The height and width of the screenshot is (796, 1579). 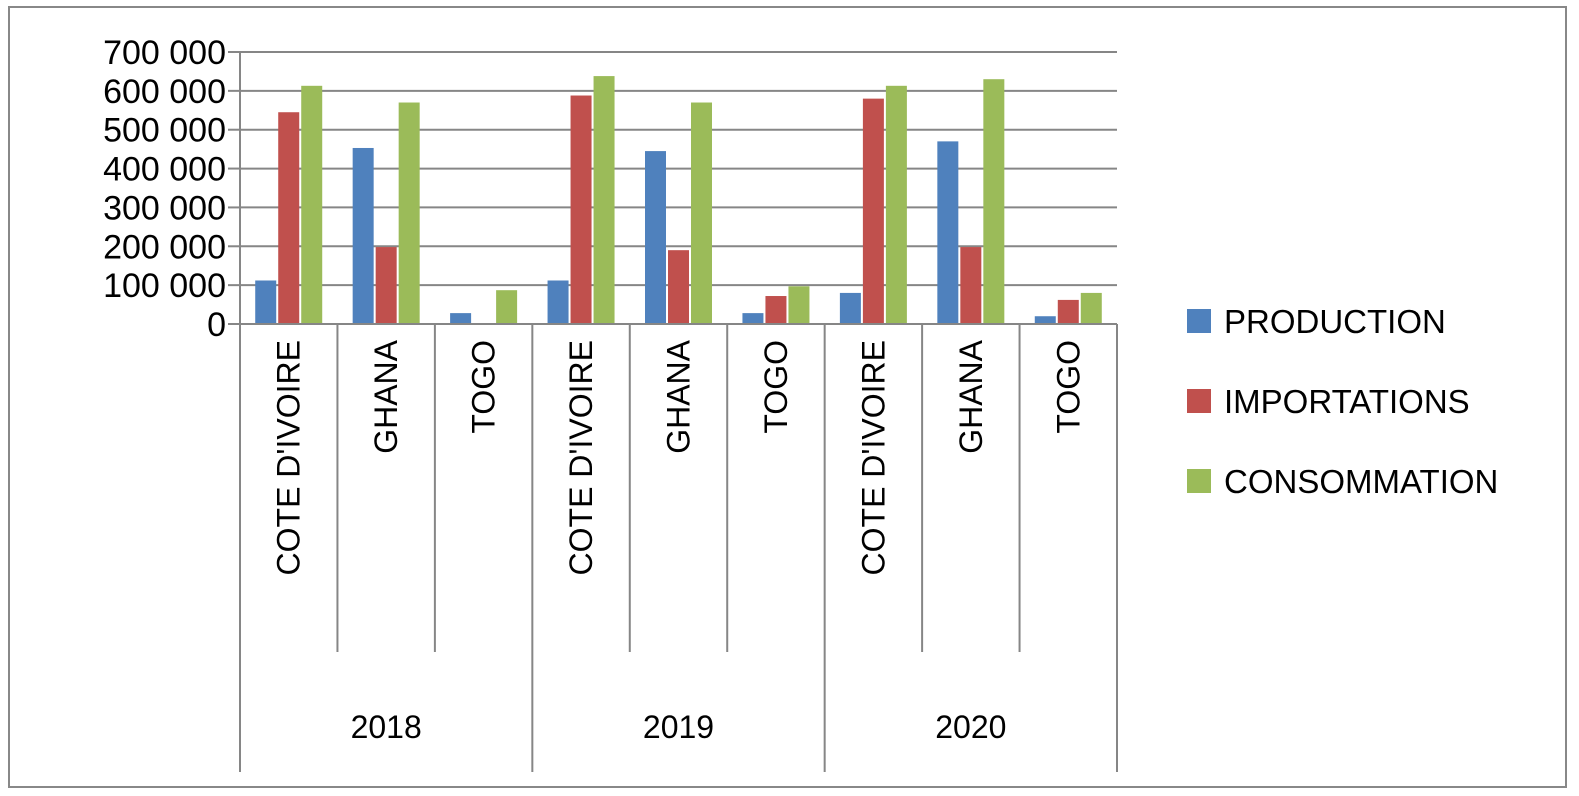 I want to click on legend-label-production: PRODUCTION, so click(x=1335, y=321).